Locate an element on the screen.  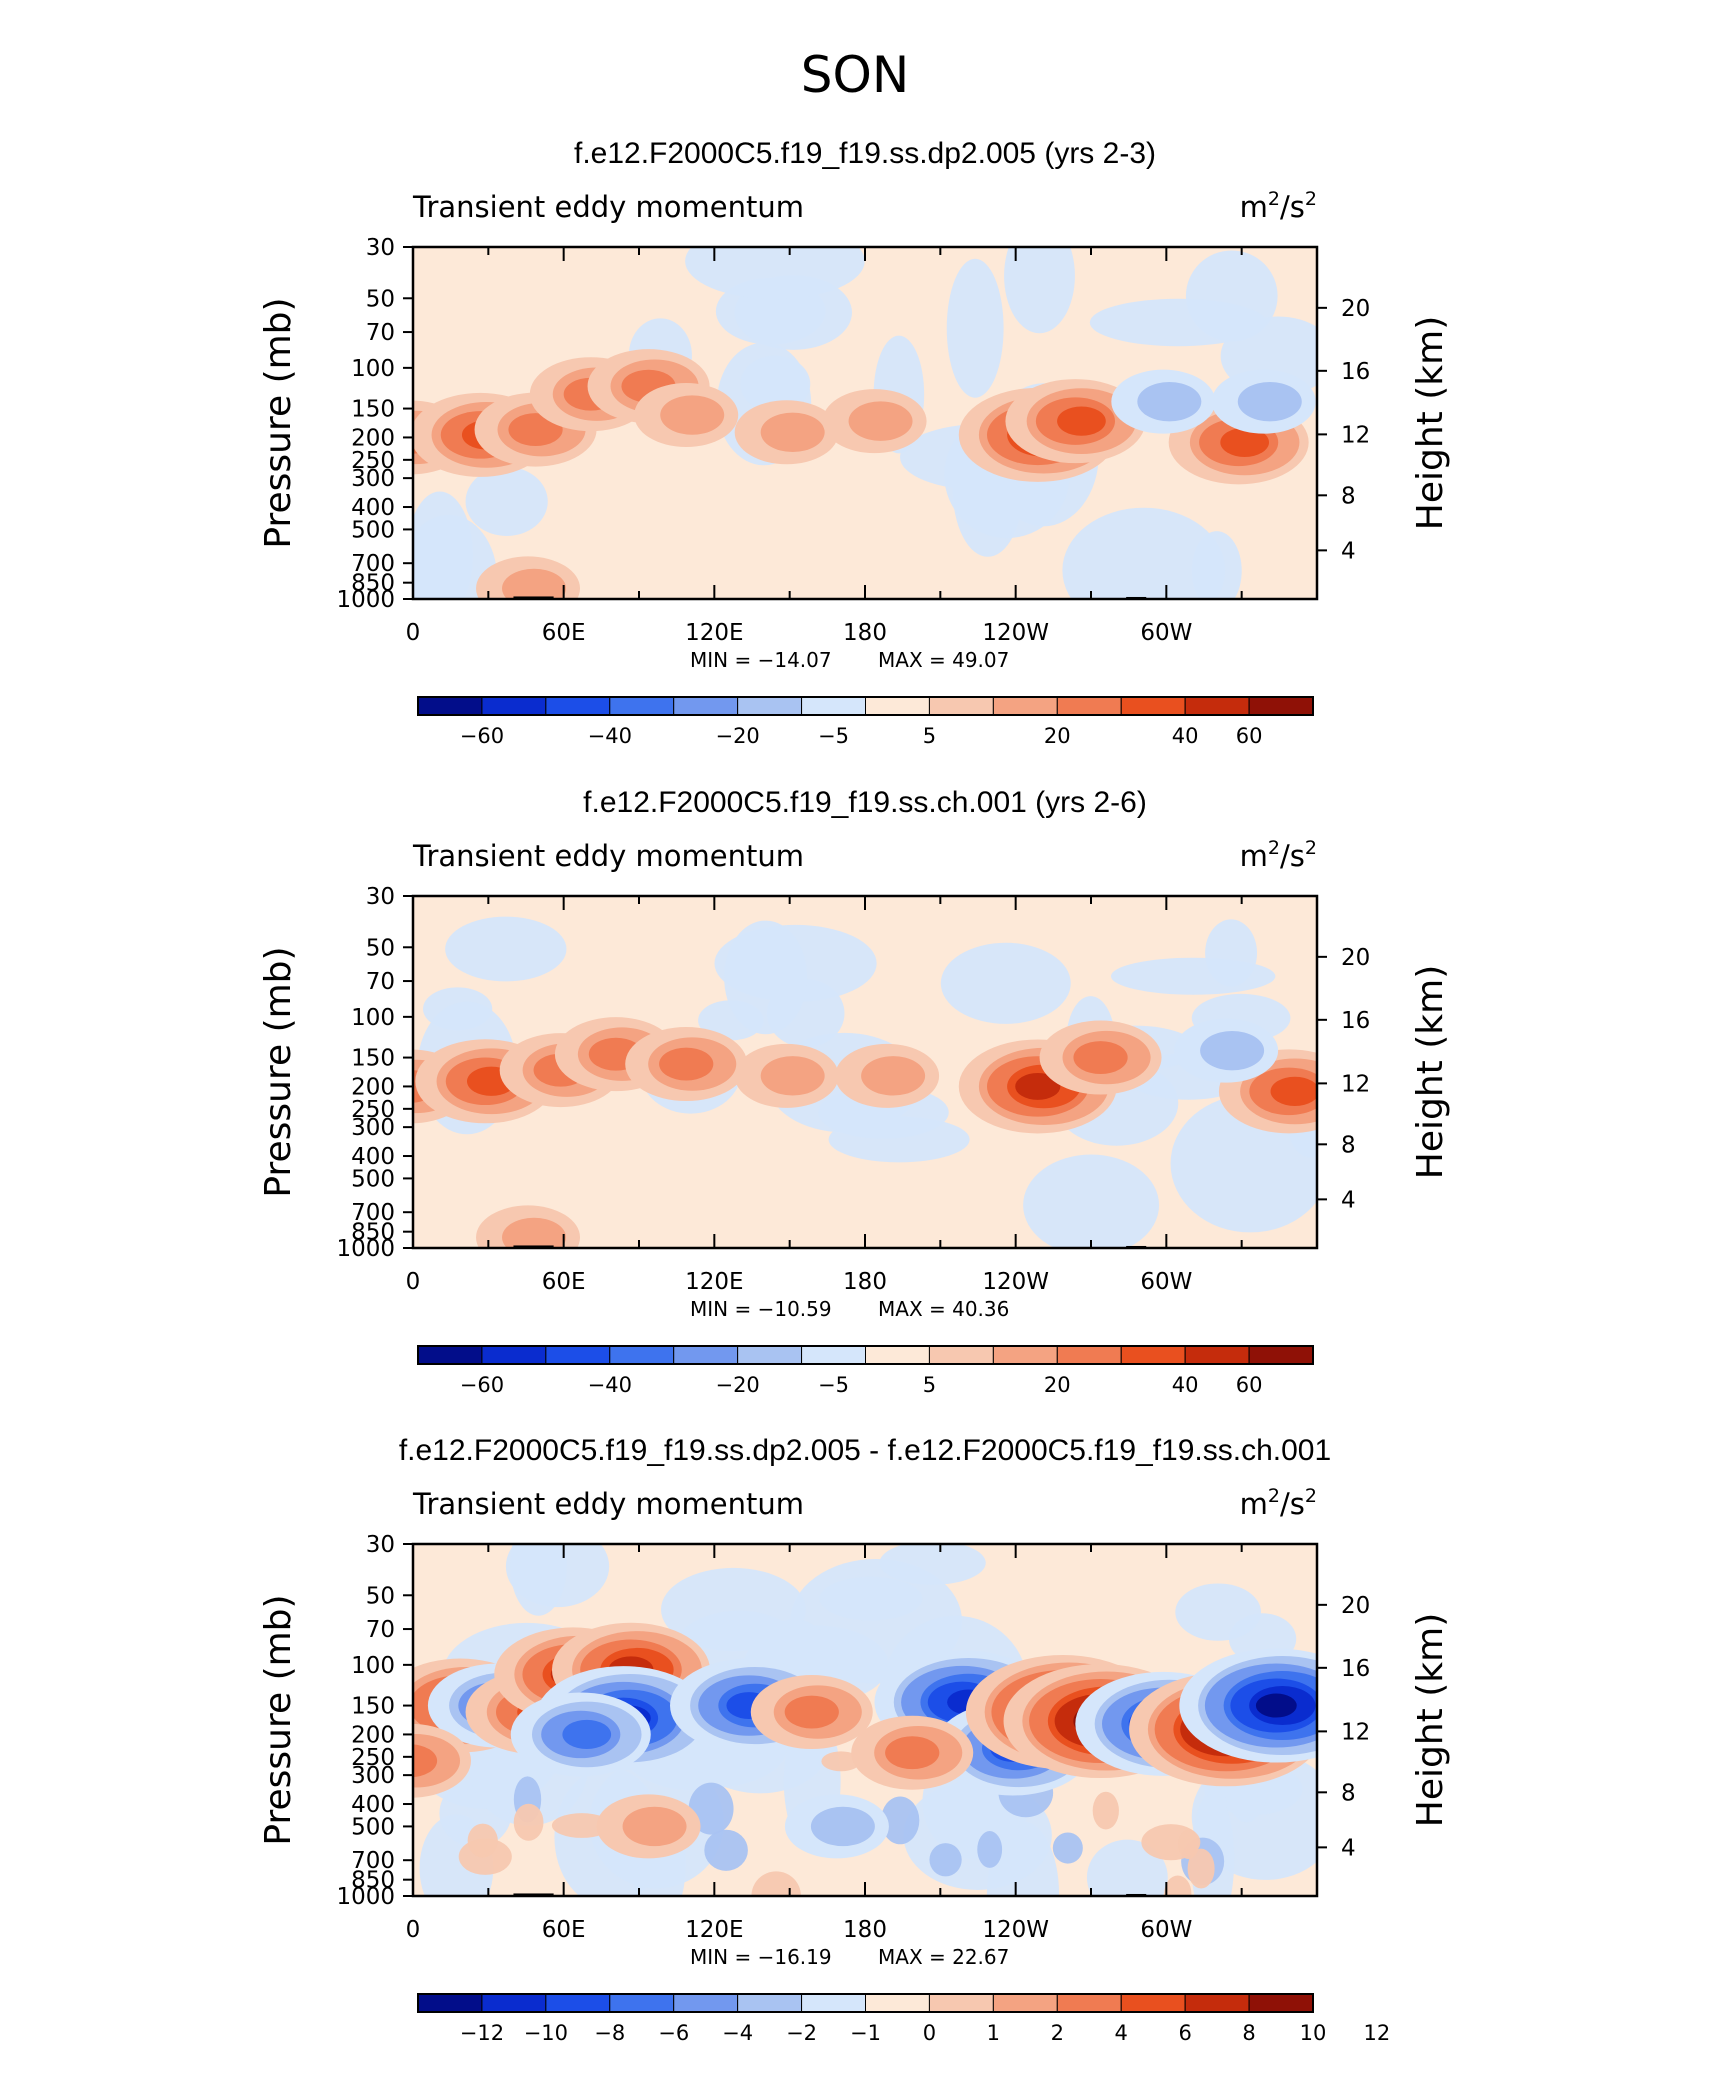
y-tick-label: 100 is located at coordinates (373, 1018).